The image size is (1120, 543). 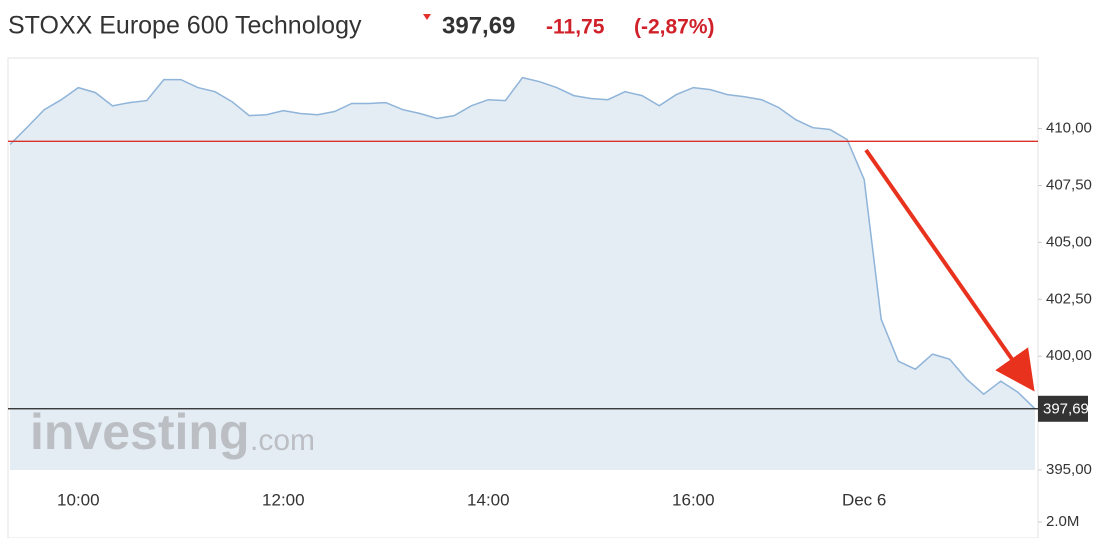 What do you see at coordinates (864, 499) in the screenshot?
I see `x-tick-label: Dec 6` at bounding box center [864, 499].